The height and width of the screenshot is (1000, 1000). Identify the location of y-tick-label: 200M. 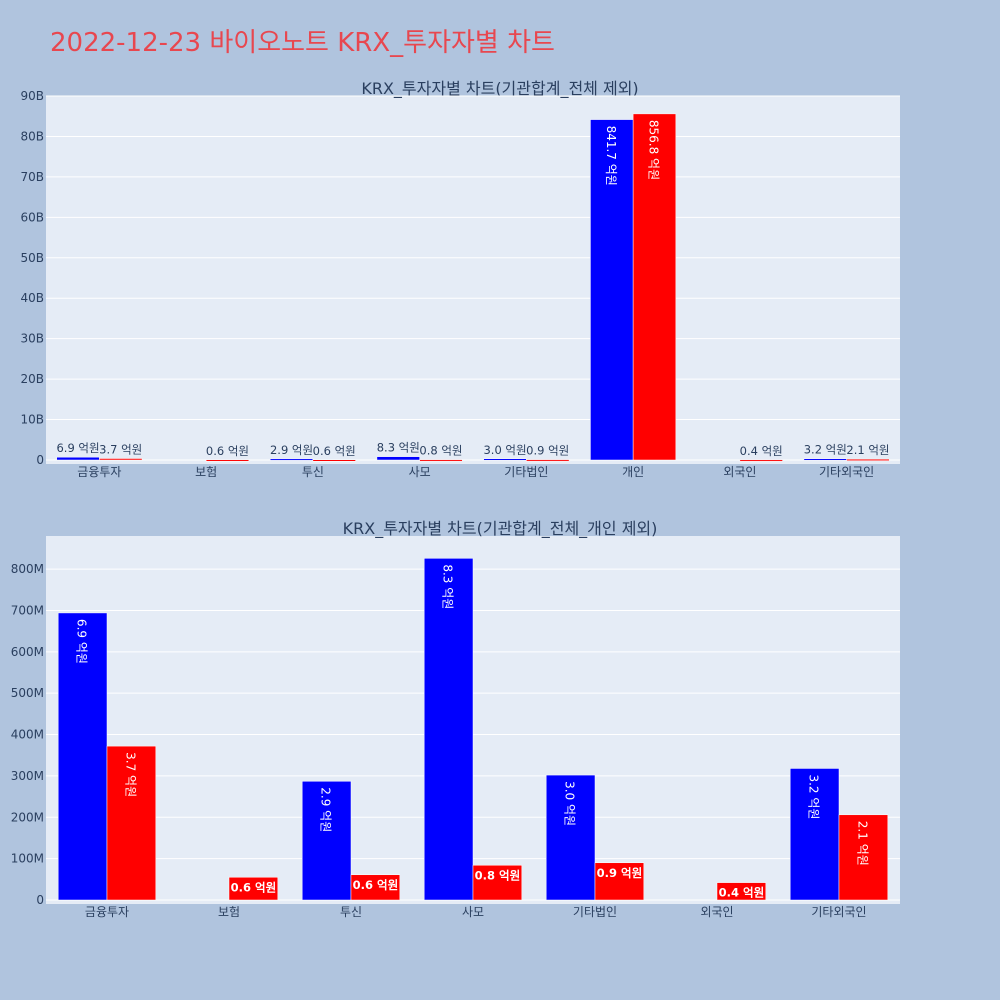
(27, 817).